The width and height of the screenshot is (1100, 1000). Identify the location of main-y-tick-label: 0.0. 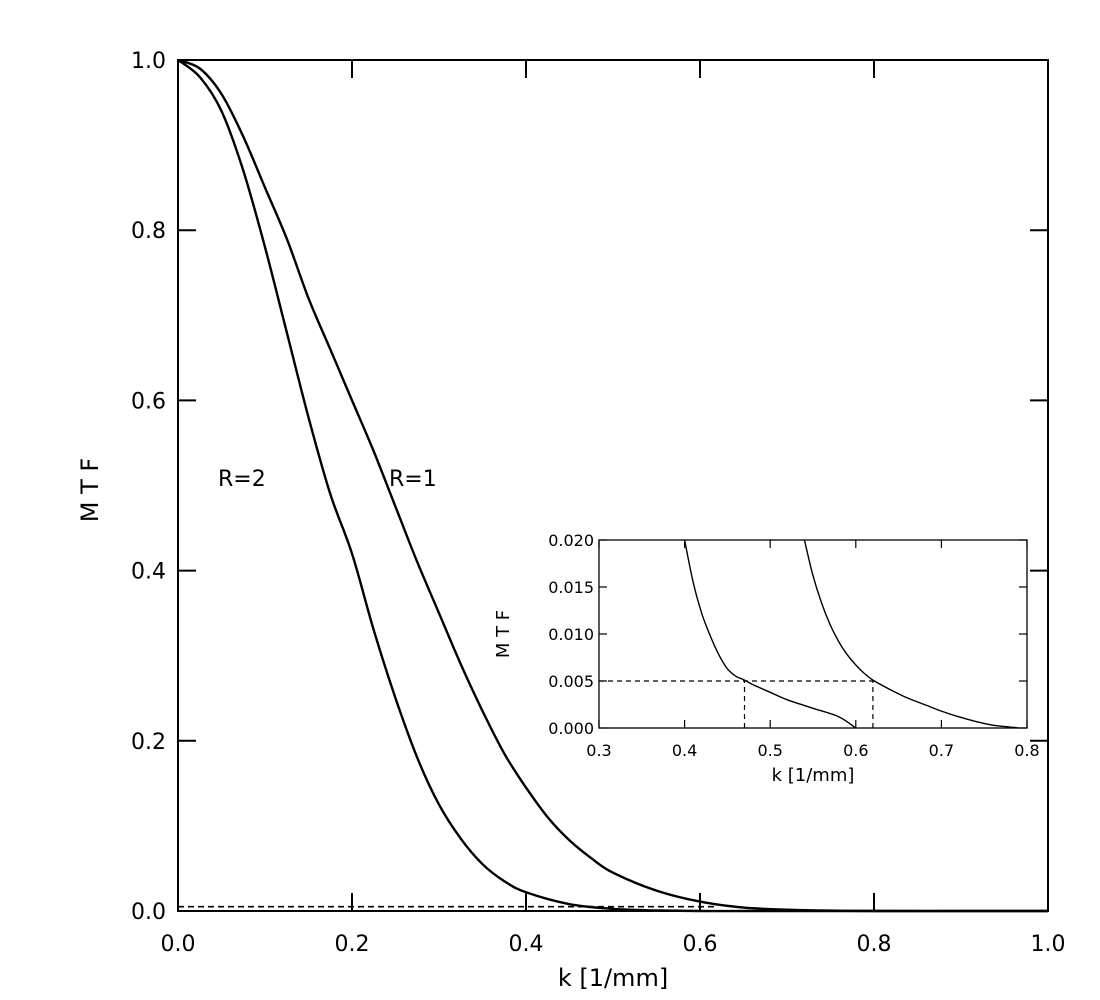
(148, 912).